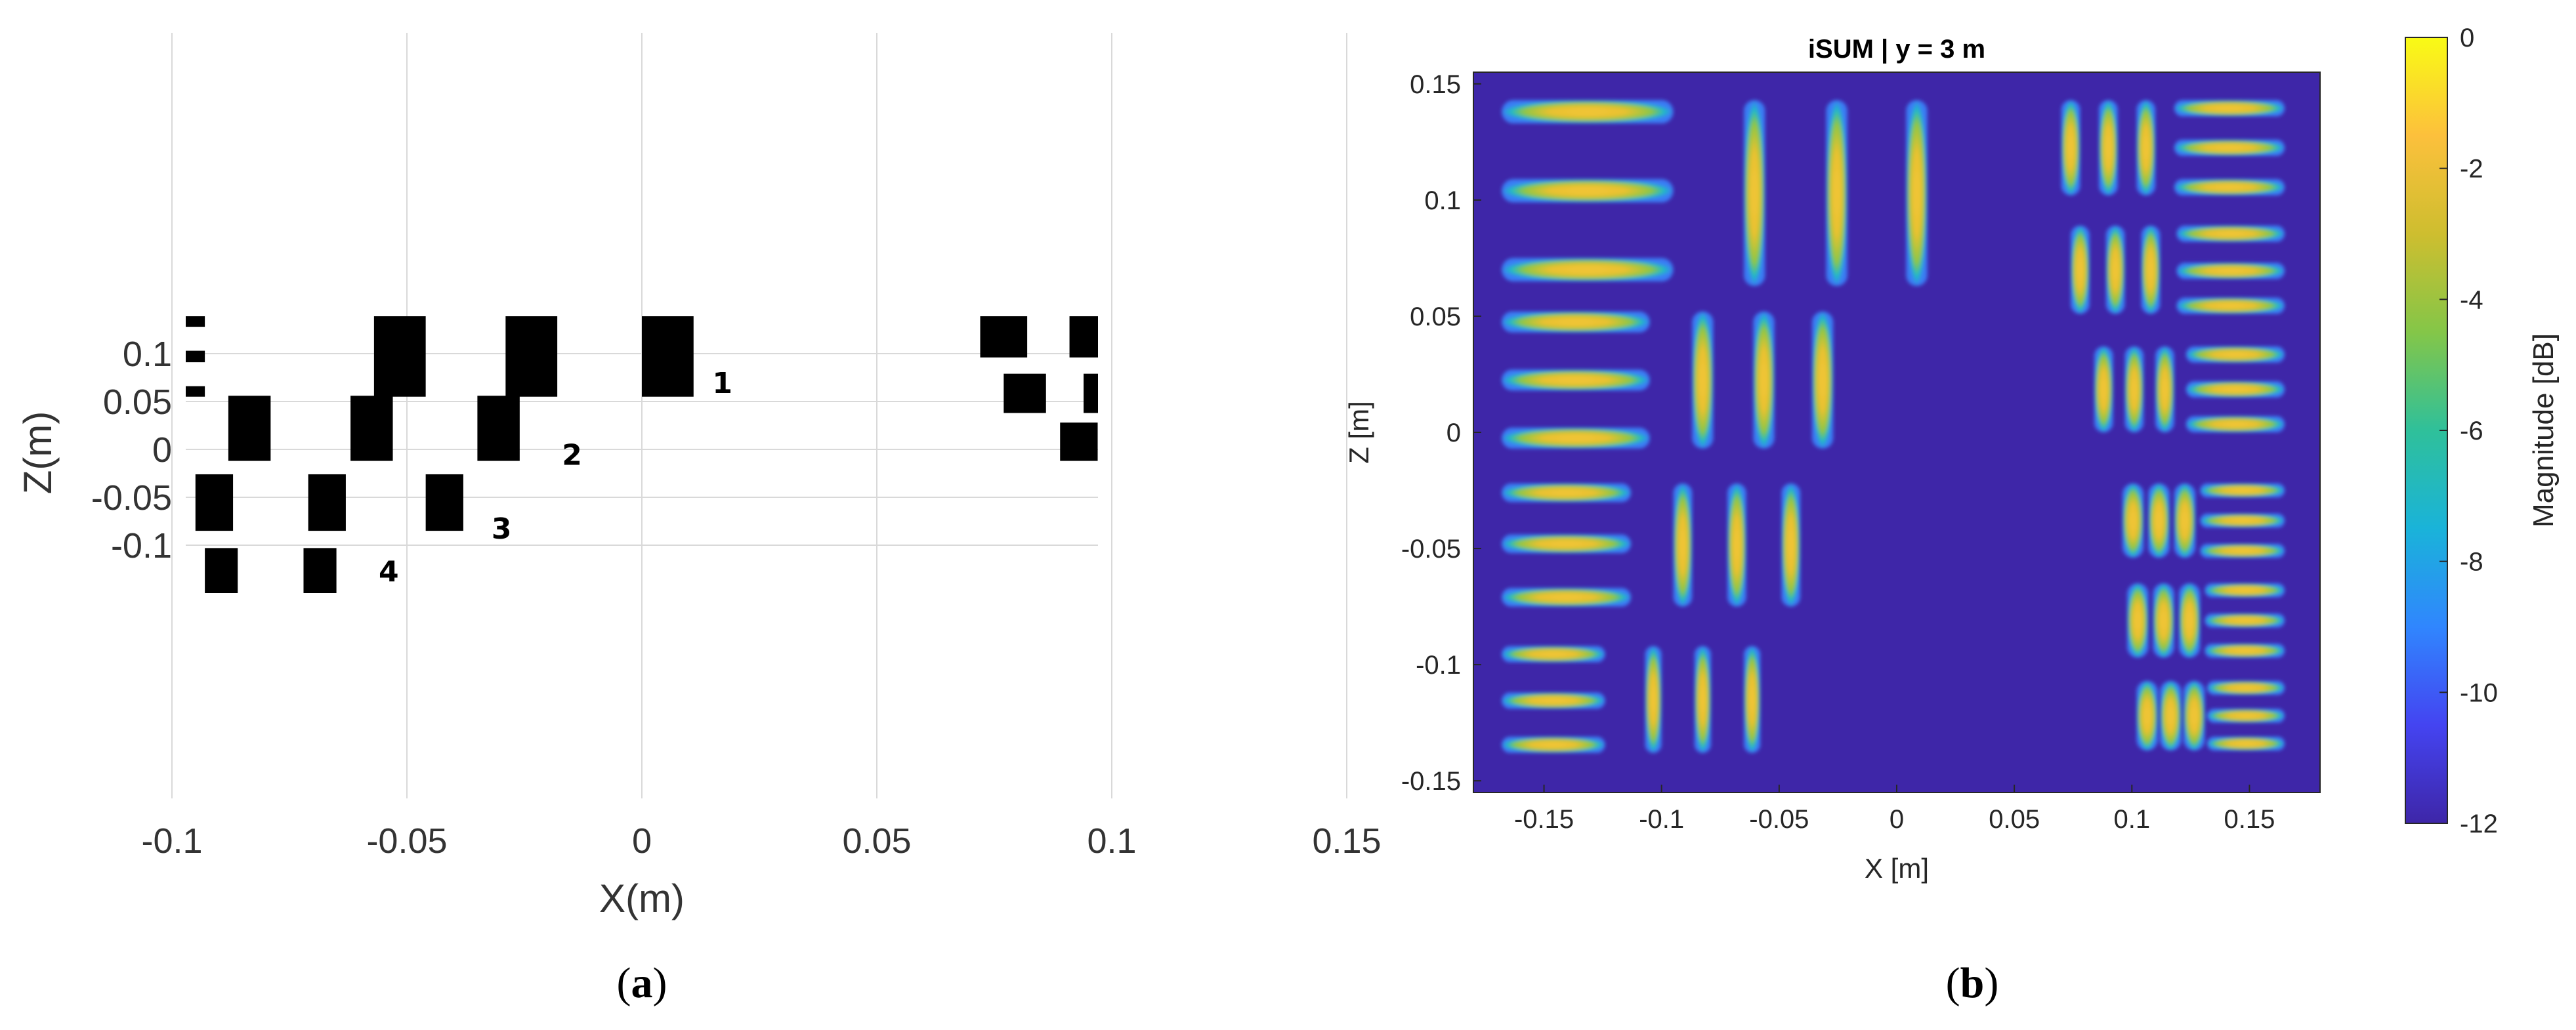  Describe the element at coordinates (2249, 819) in the screenshot. I see `x-tick-label: 0.15` at that location.